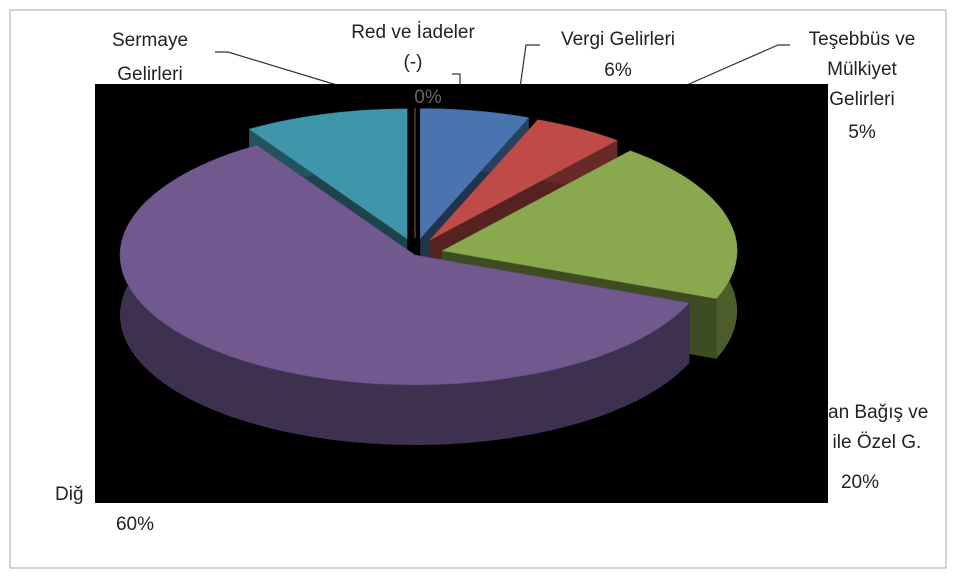 This screenshot has width=957, height=578. I want to click on value-label: 6%, so click(618, 70).